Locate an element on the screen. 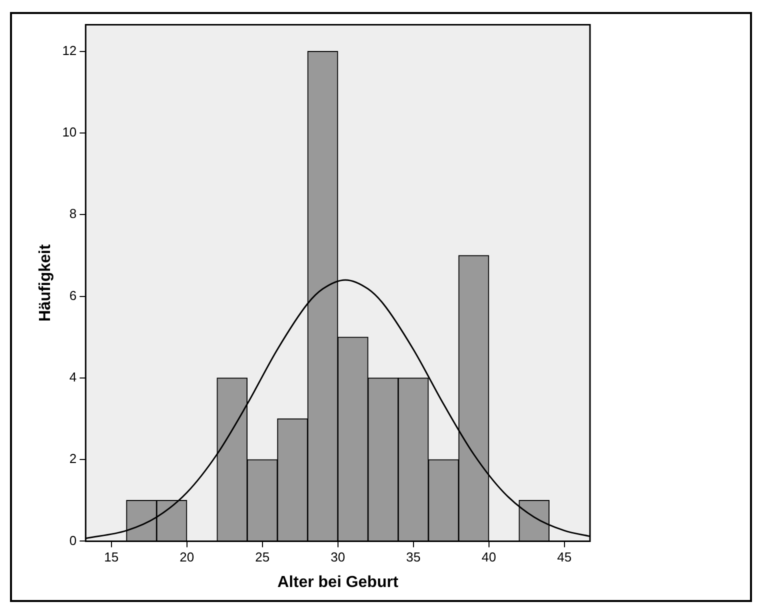  x-tick-label: 35 is located at coordinates (413, 557).